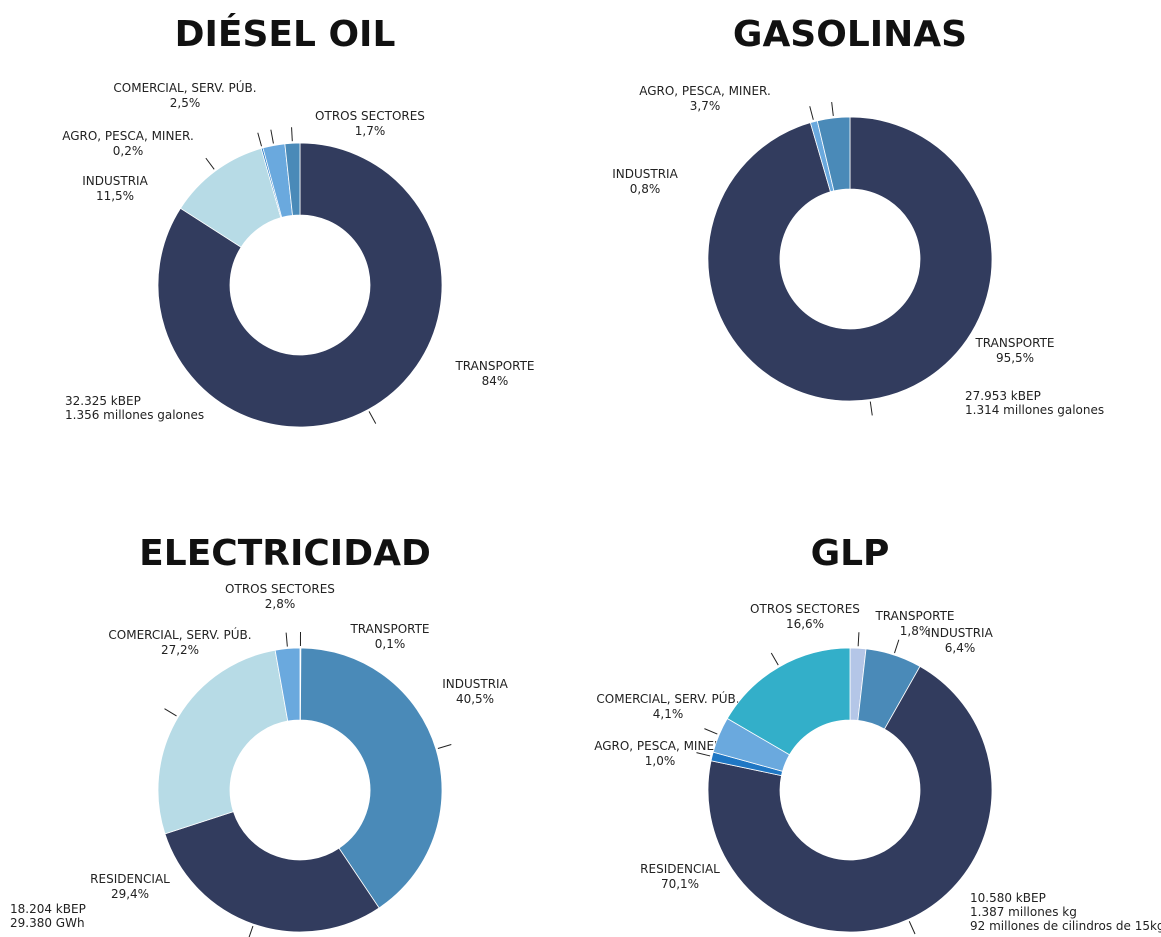  What do you see at coordinates (705, 106) in the screenshot?
I see `slice-value: 3,7%` at bounding box center [705, 106].